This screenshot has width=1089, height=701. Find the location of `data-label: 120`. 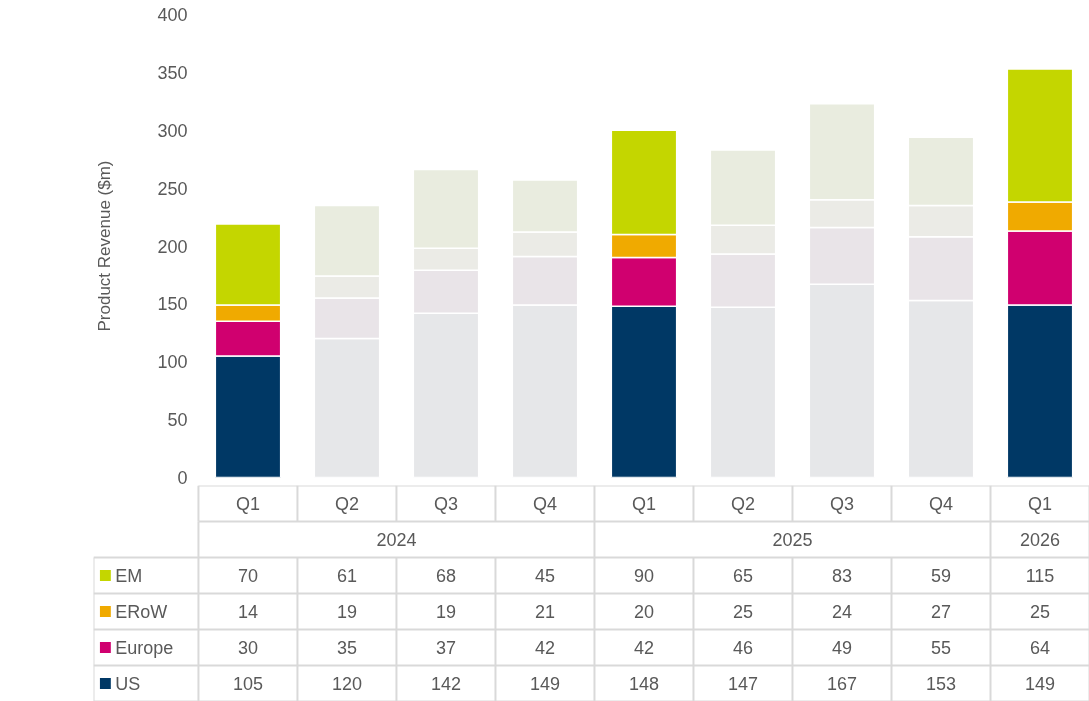

data-label: 120 is located at coordinates (346, 684).